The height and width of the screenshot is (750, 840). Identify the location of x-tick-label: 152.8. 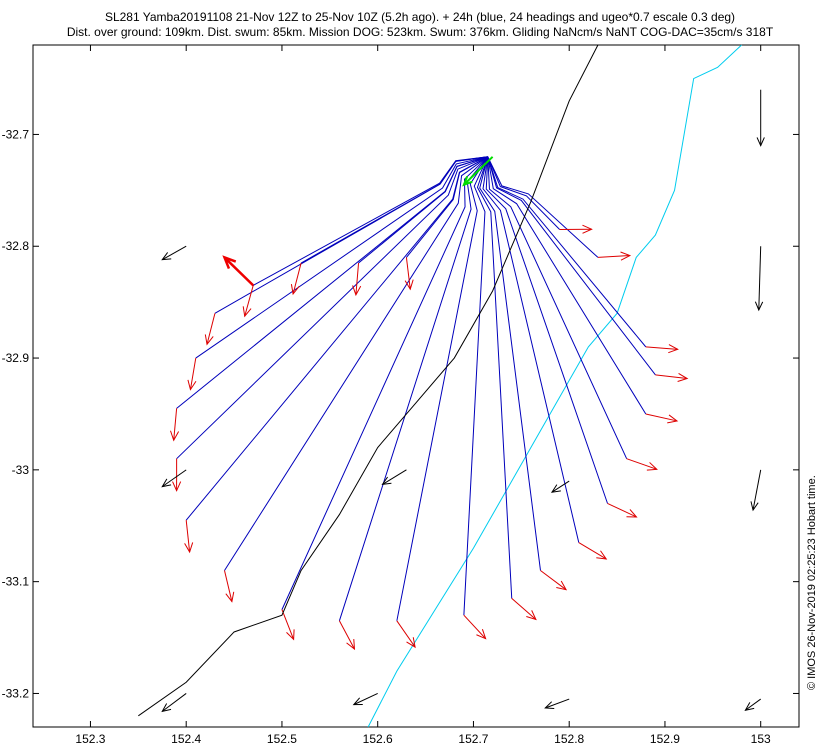
(569, 739).